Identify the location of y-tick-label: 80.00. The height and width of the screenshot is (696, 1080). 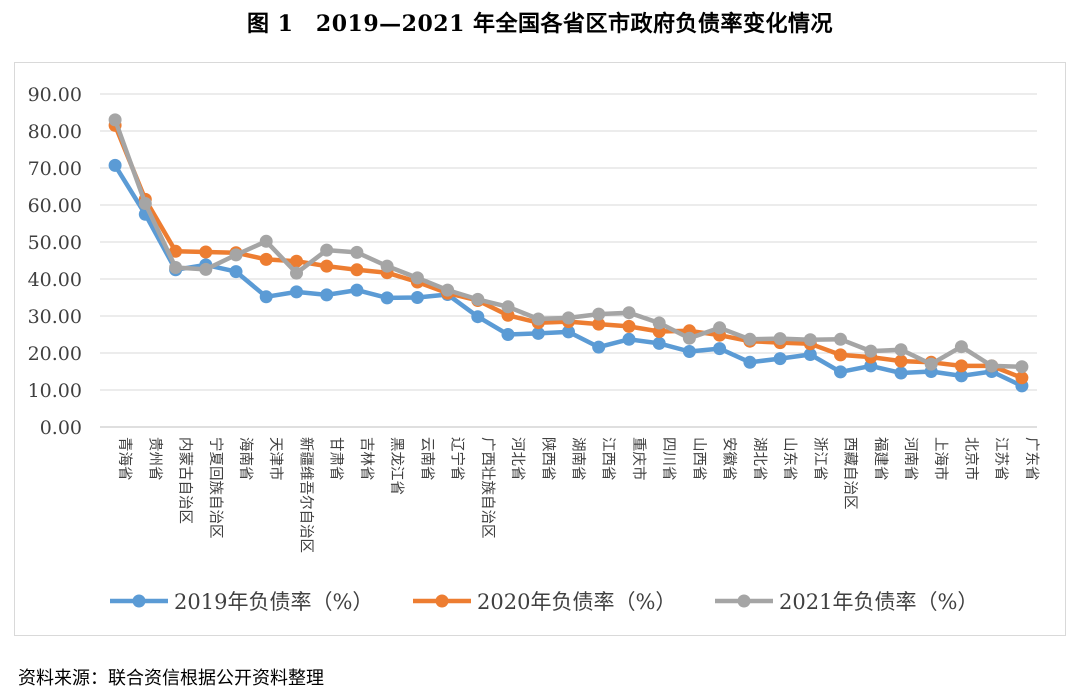
(55, 132).